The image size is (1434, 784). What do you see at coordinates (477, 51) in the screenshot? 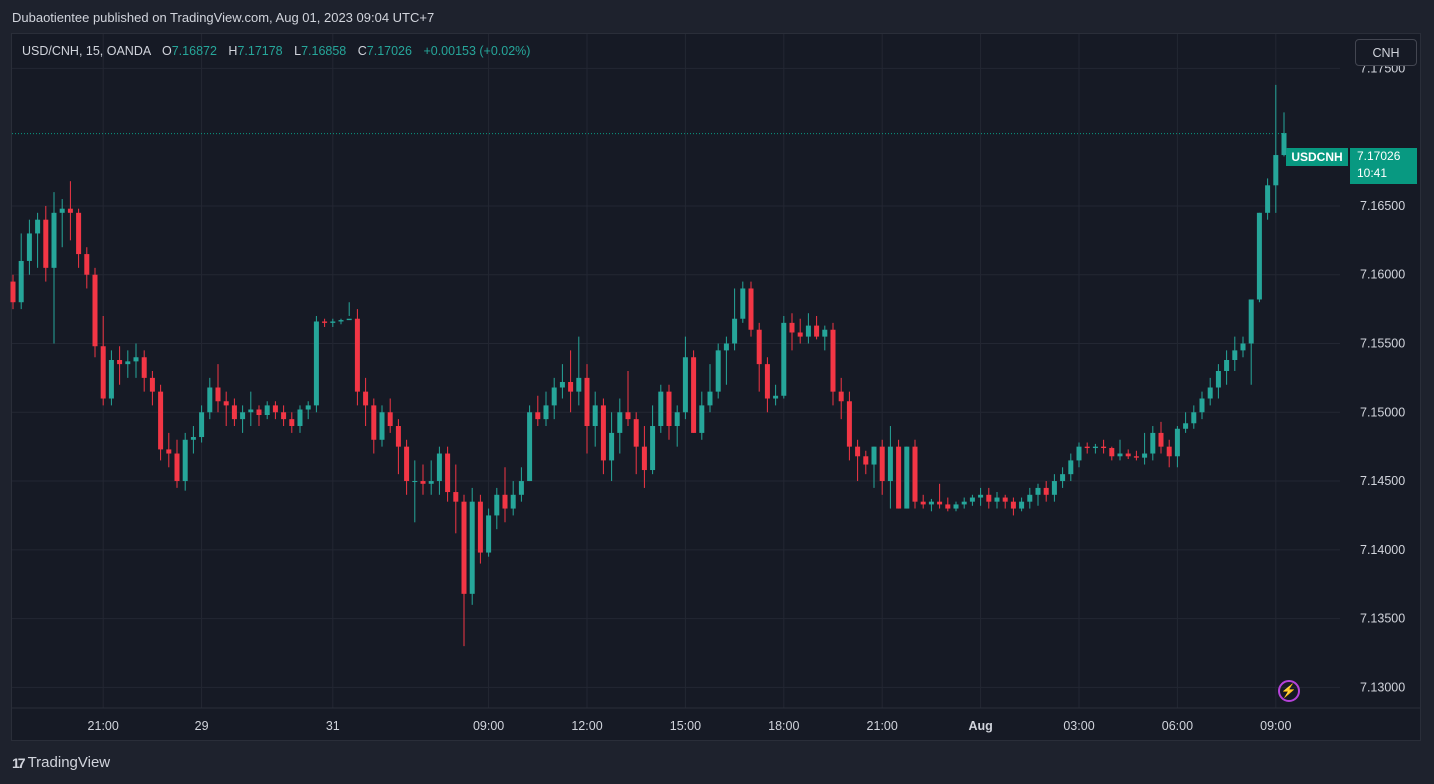
I see `change-value: +0.00153 (+0.02%)` at bounding box center [477, 51].